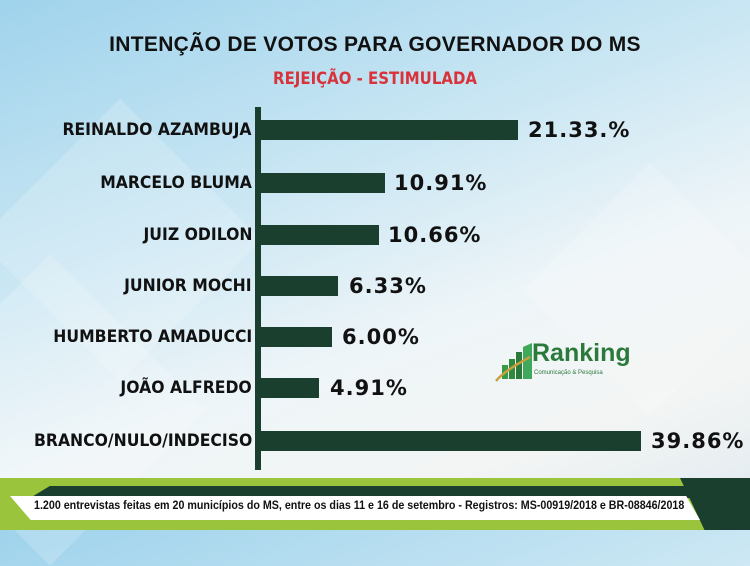 This screenshot has height=566, width=750. What do you see at coordinates (152, 337) in the screenshot?
I see `category-label: HUMBERTO AMADUCCI` at bounding box center [152, 337].